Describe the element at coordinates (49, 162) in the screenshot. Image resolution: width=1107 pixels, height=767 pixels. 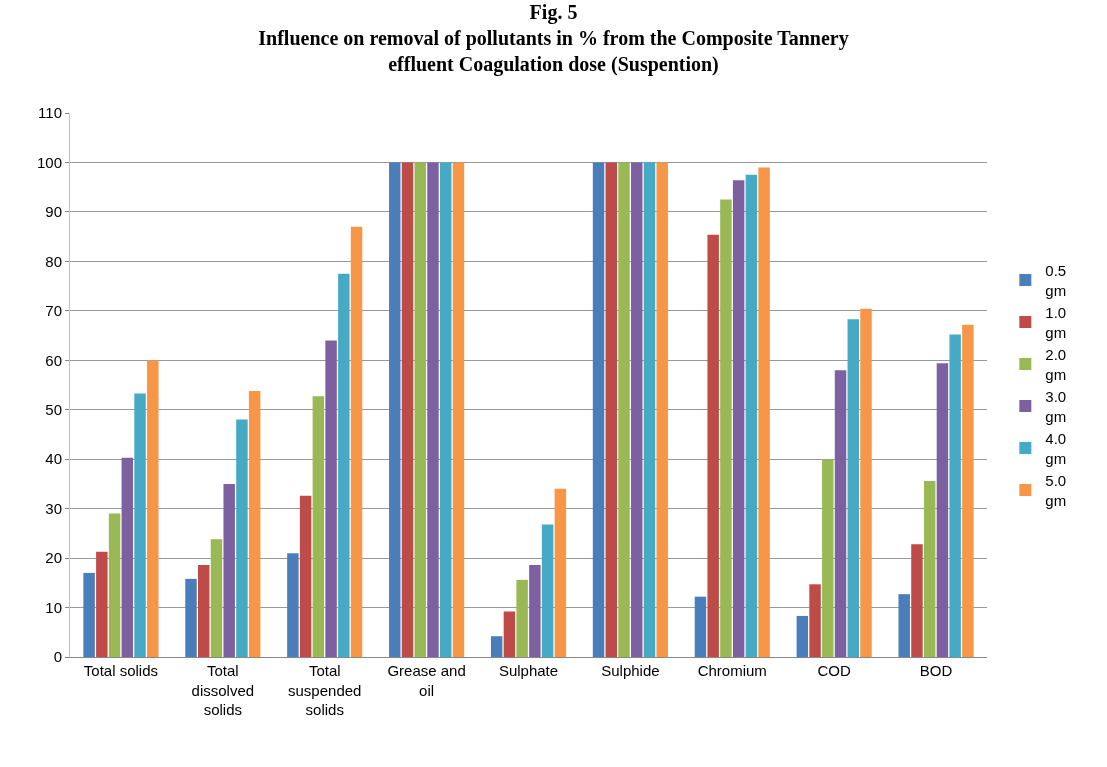
I see `y-tick-label: 100` at that location.